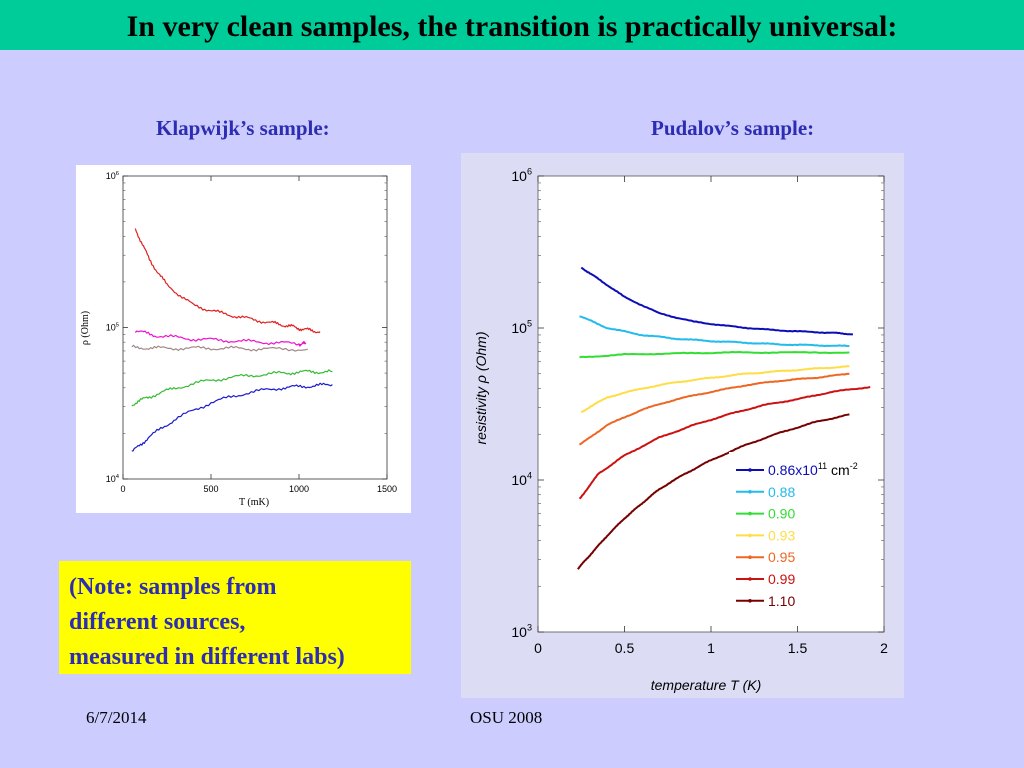  Describe the element at coordinates (243, 128) in the screenshot. I see `left-chart-label: Klapwijk’s sample:` at that location.